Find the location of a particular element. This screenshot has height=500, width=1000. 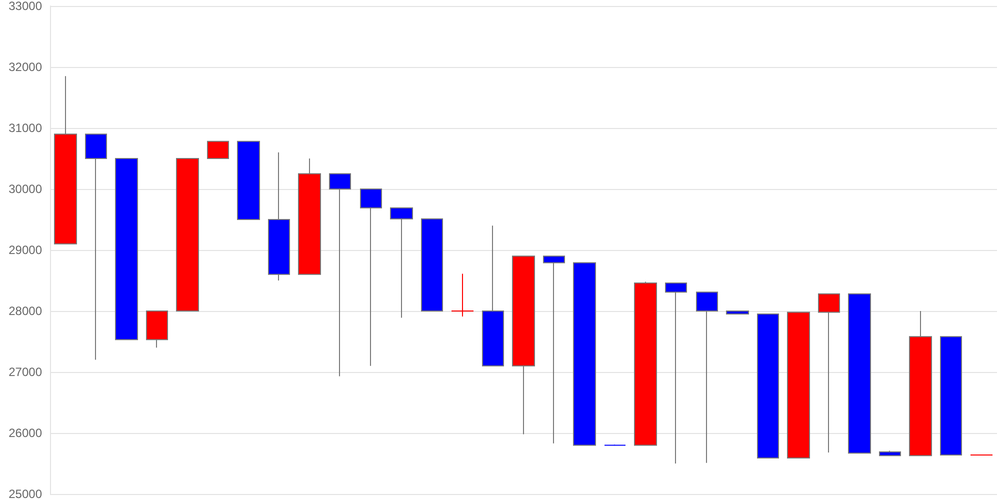

y-tick-label: 26000 is located at coordinates (25, 433).